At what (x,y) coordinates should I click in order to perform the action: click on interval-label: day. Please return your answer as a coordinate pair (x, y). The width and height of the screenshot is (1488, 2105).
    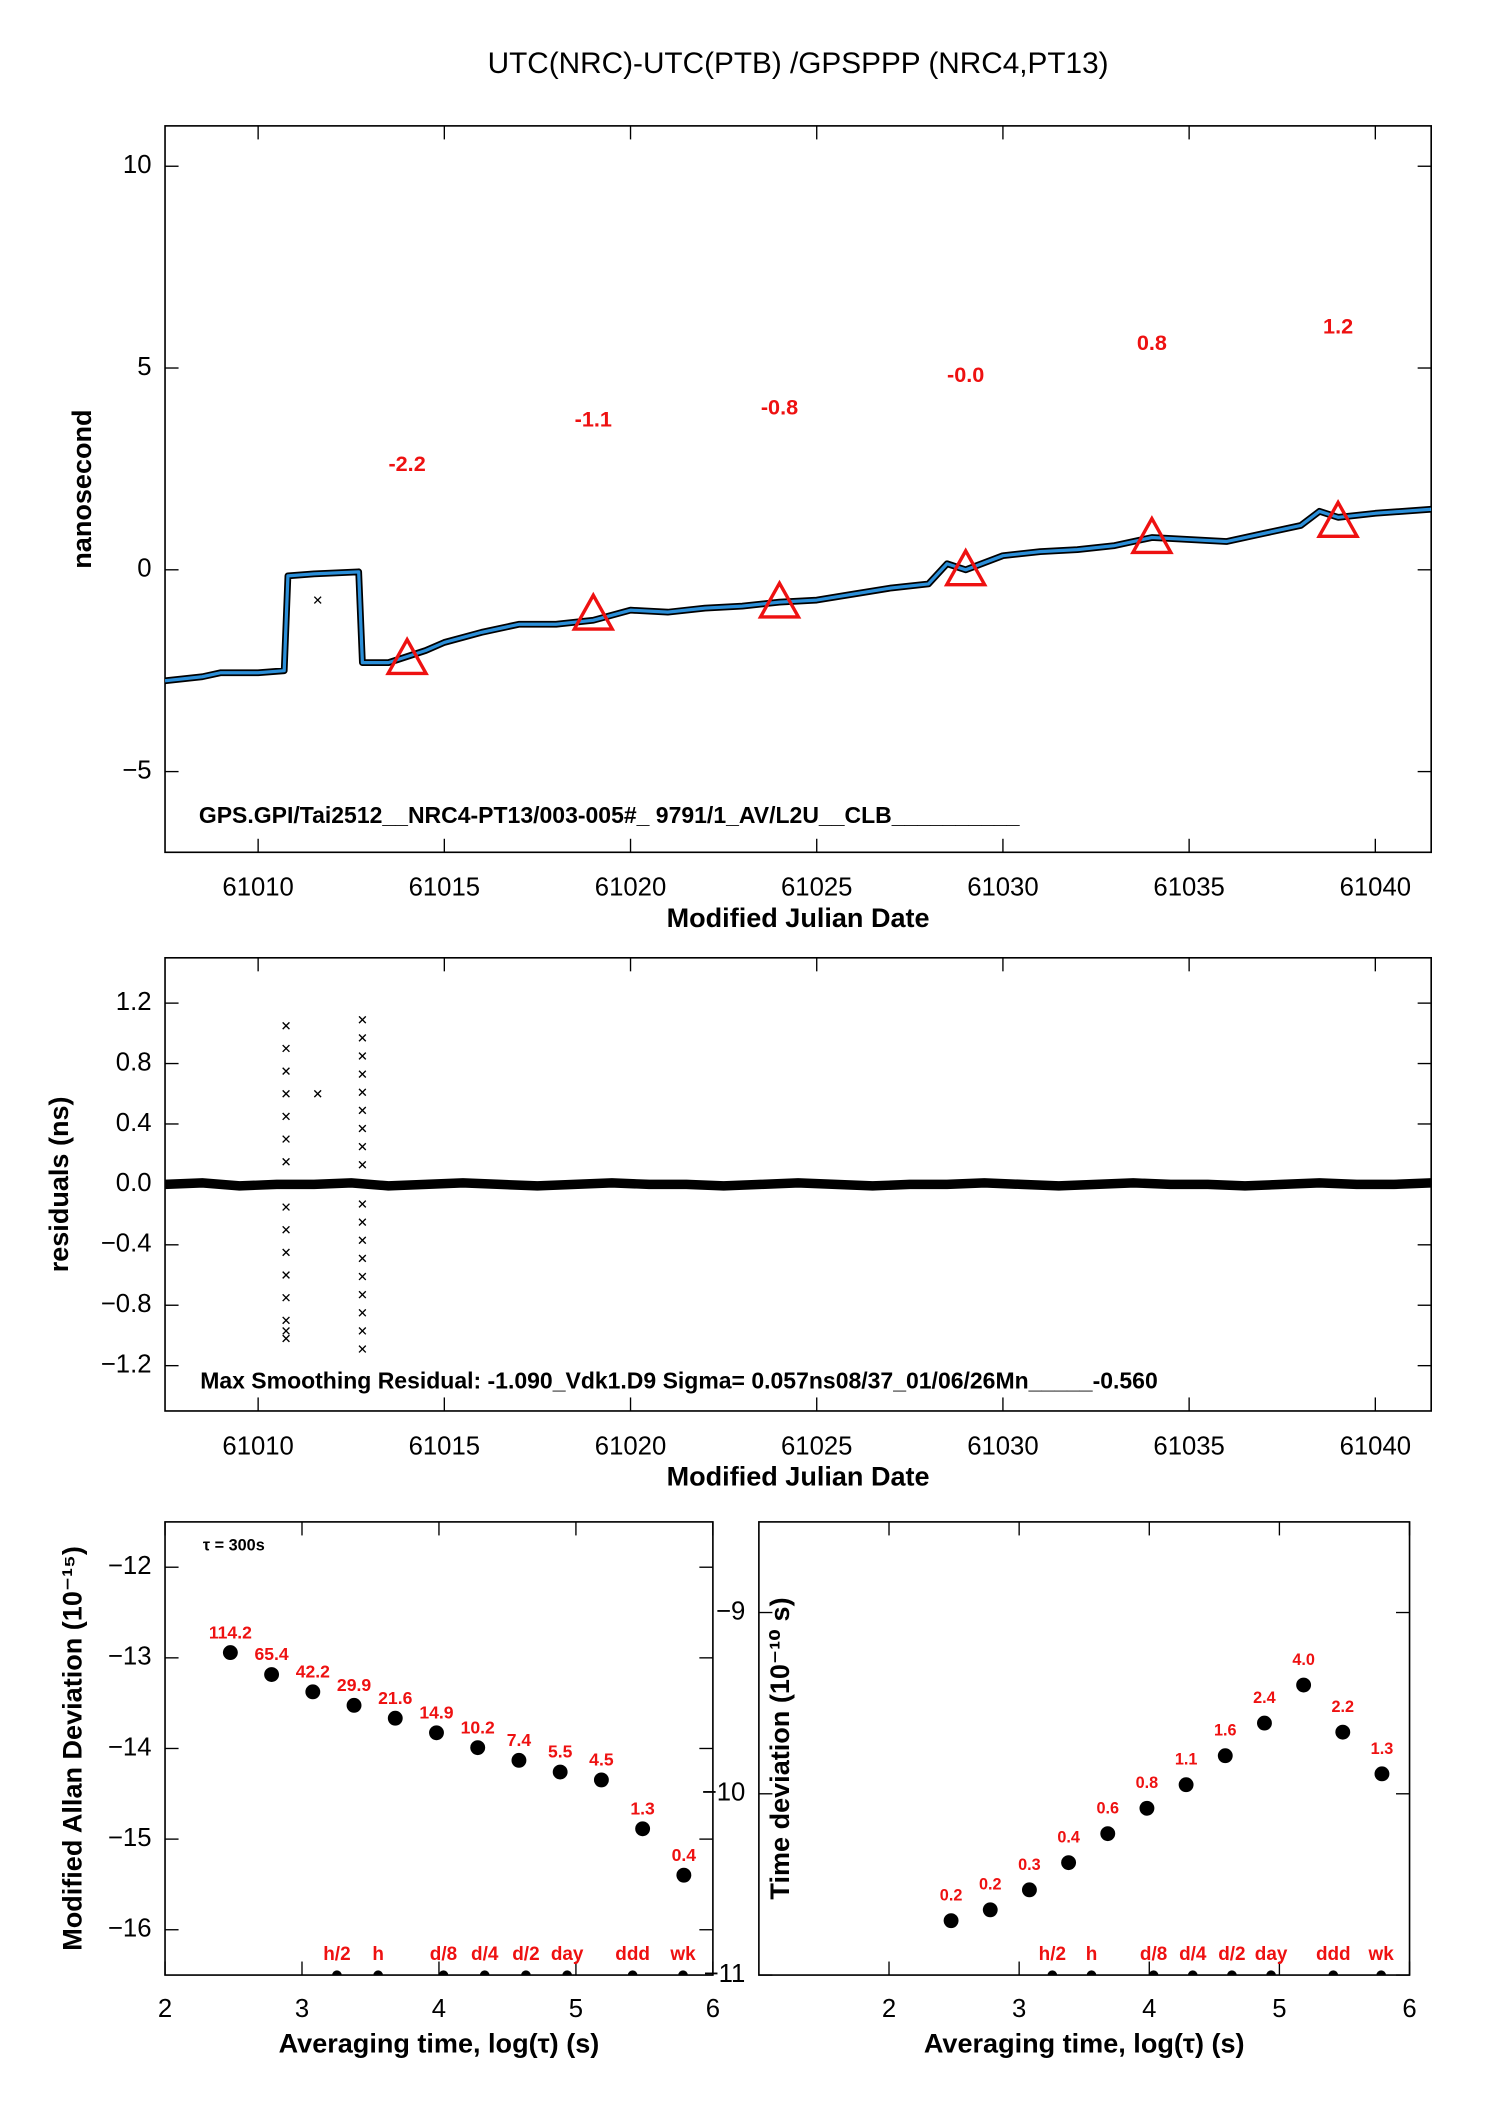
    Looking at the image, I should click on (567, 1954).